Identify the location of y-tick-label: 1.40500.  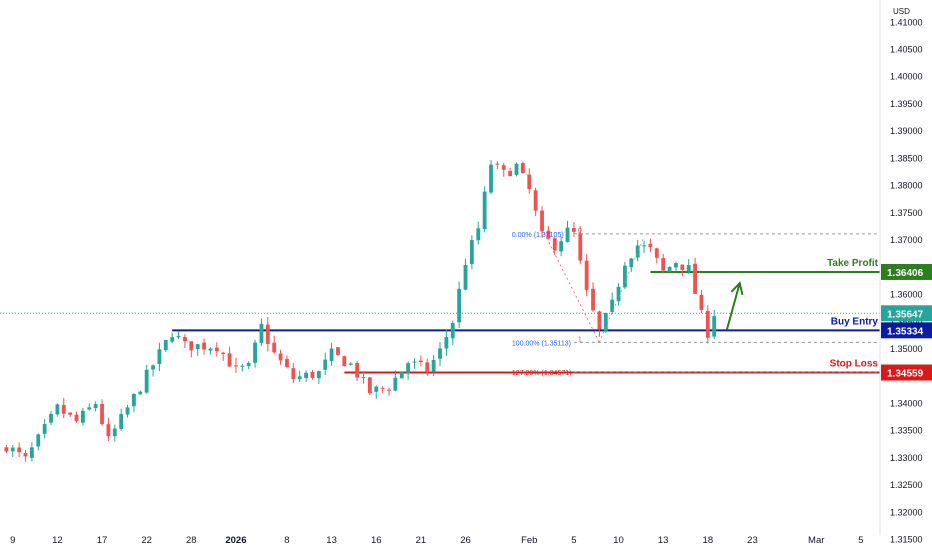
(906, 50).